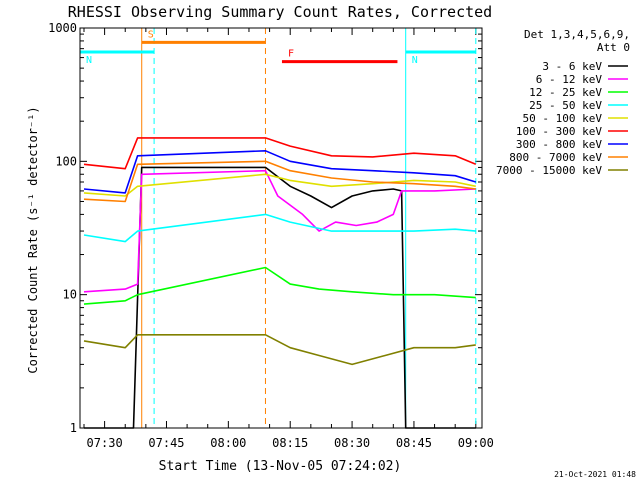 This screenshot has width=640, height=480. I want to click on x-tick-label: 09:00, so click(476, 443).